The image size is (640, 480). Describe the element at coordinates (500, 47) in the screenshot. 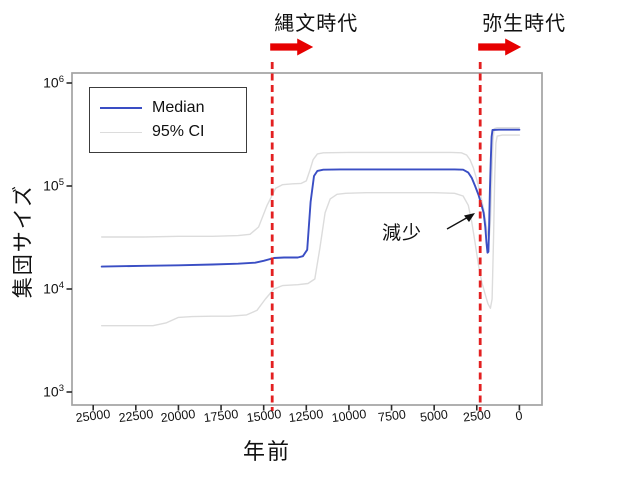

I see `yayoi-arrow-icon` at that location.